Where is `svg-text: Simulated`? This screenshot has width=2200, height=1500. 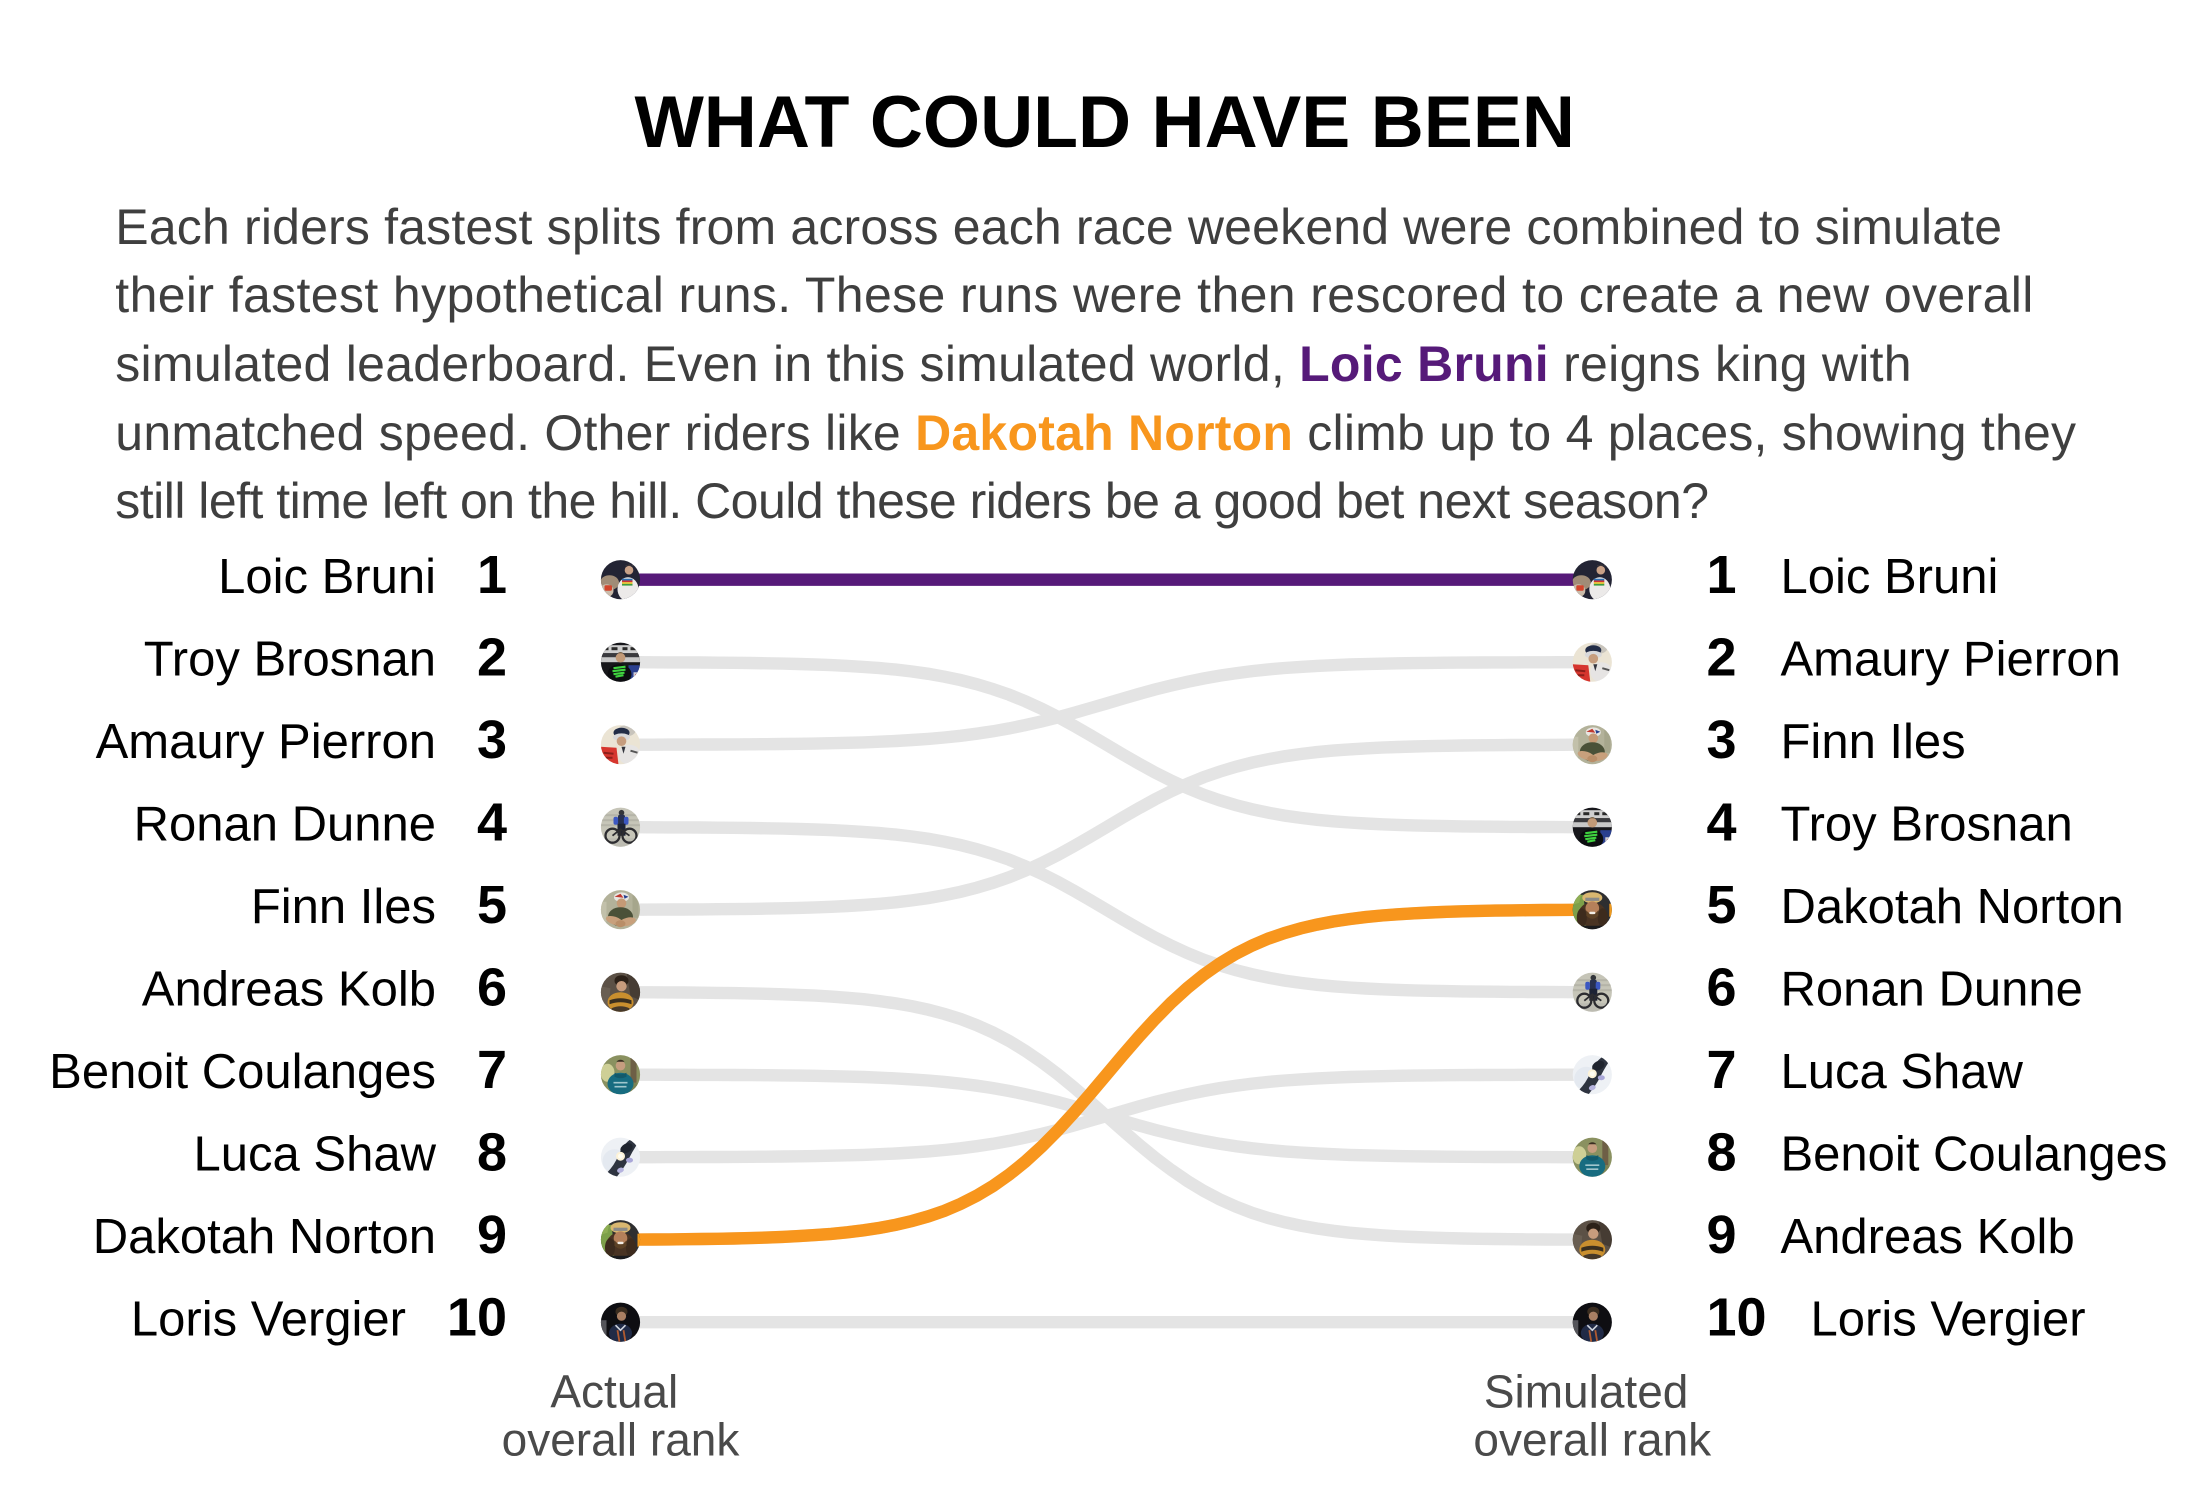
svg-text: Simulated is located at coordinates (1586, 1392).